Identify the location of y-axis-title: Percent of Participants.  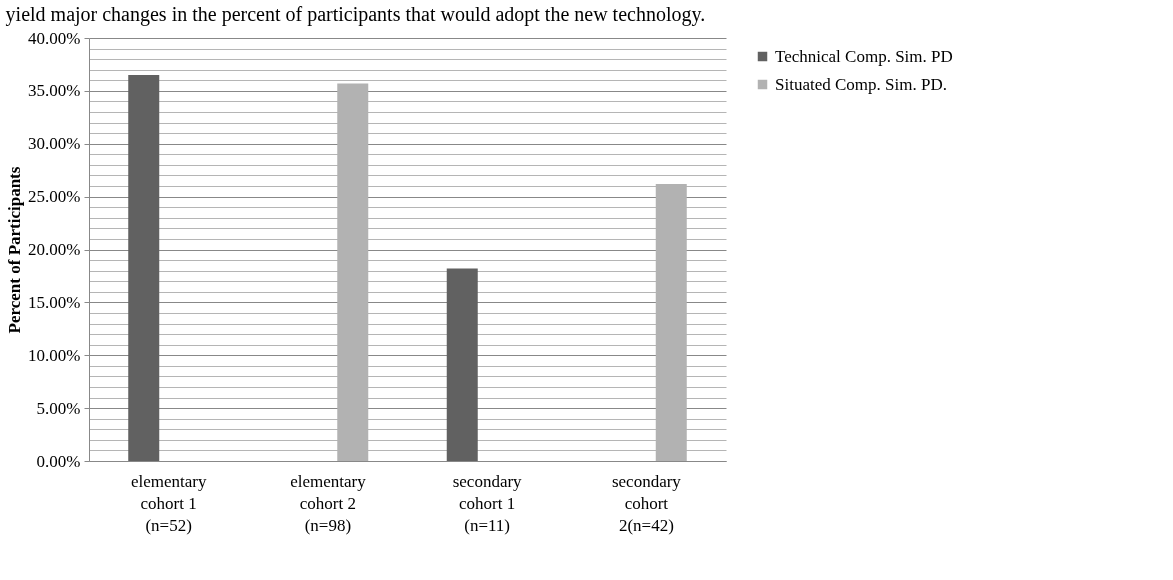
(15, 250).